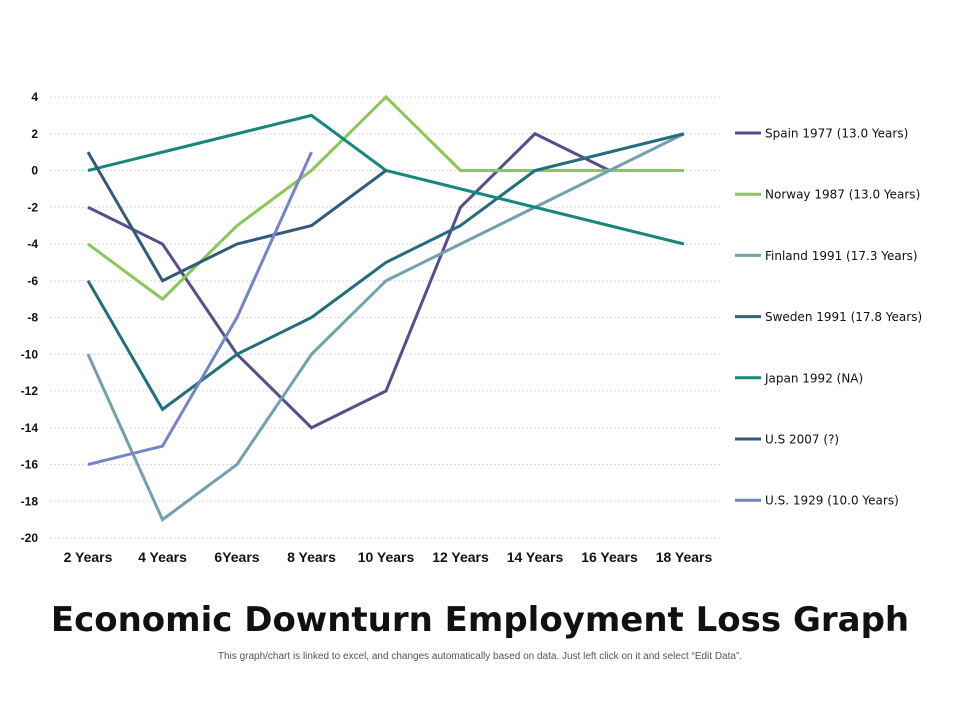  I want to click on y-tick-label: 4, so click(34, 97).